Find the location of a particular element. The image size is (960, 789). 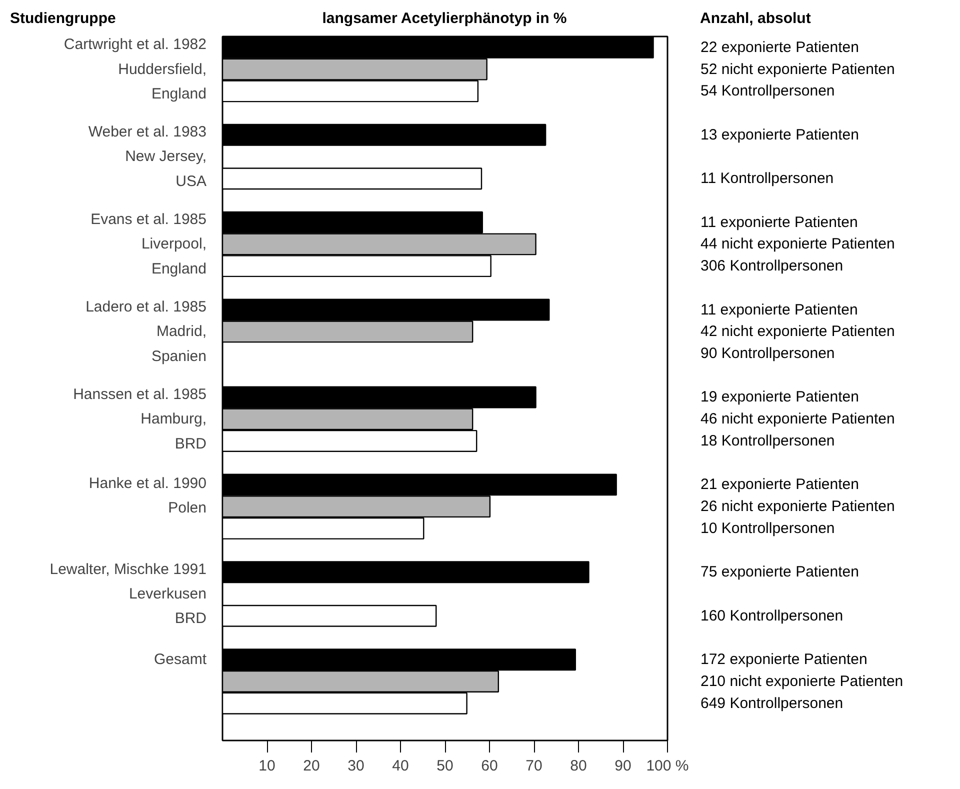

y-tick-label: Cartwright et al. 1982 Huddersfield, England is located at coordinates (135, 69).